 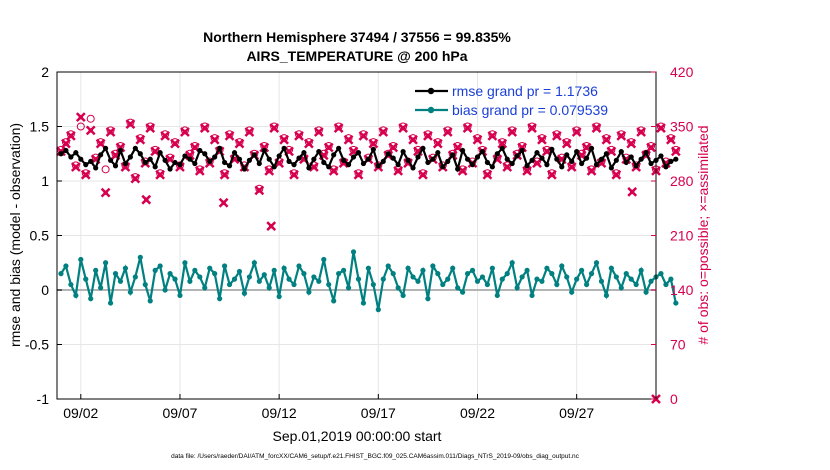 I want to click on x-axis-label: Sep.01,2019 00:00:00 start, so click(x=357, y=436).